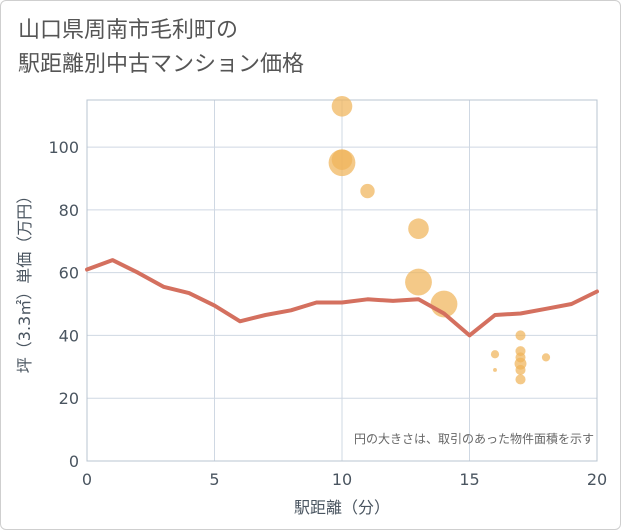 This screenshot has width=621, height=530. I want to click on x-axis-ticks: 0 5 10 15 20, so click(344, 479).